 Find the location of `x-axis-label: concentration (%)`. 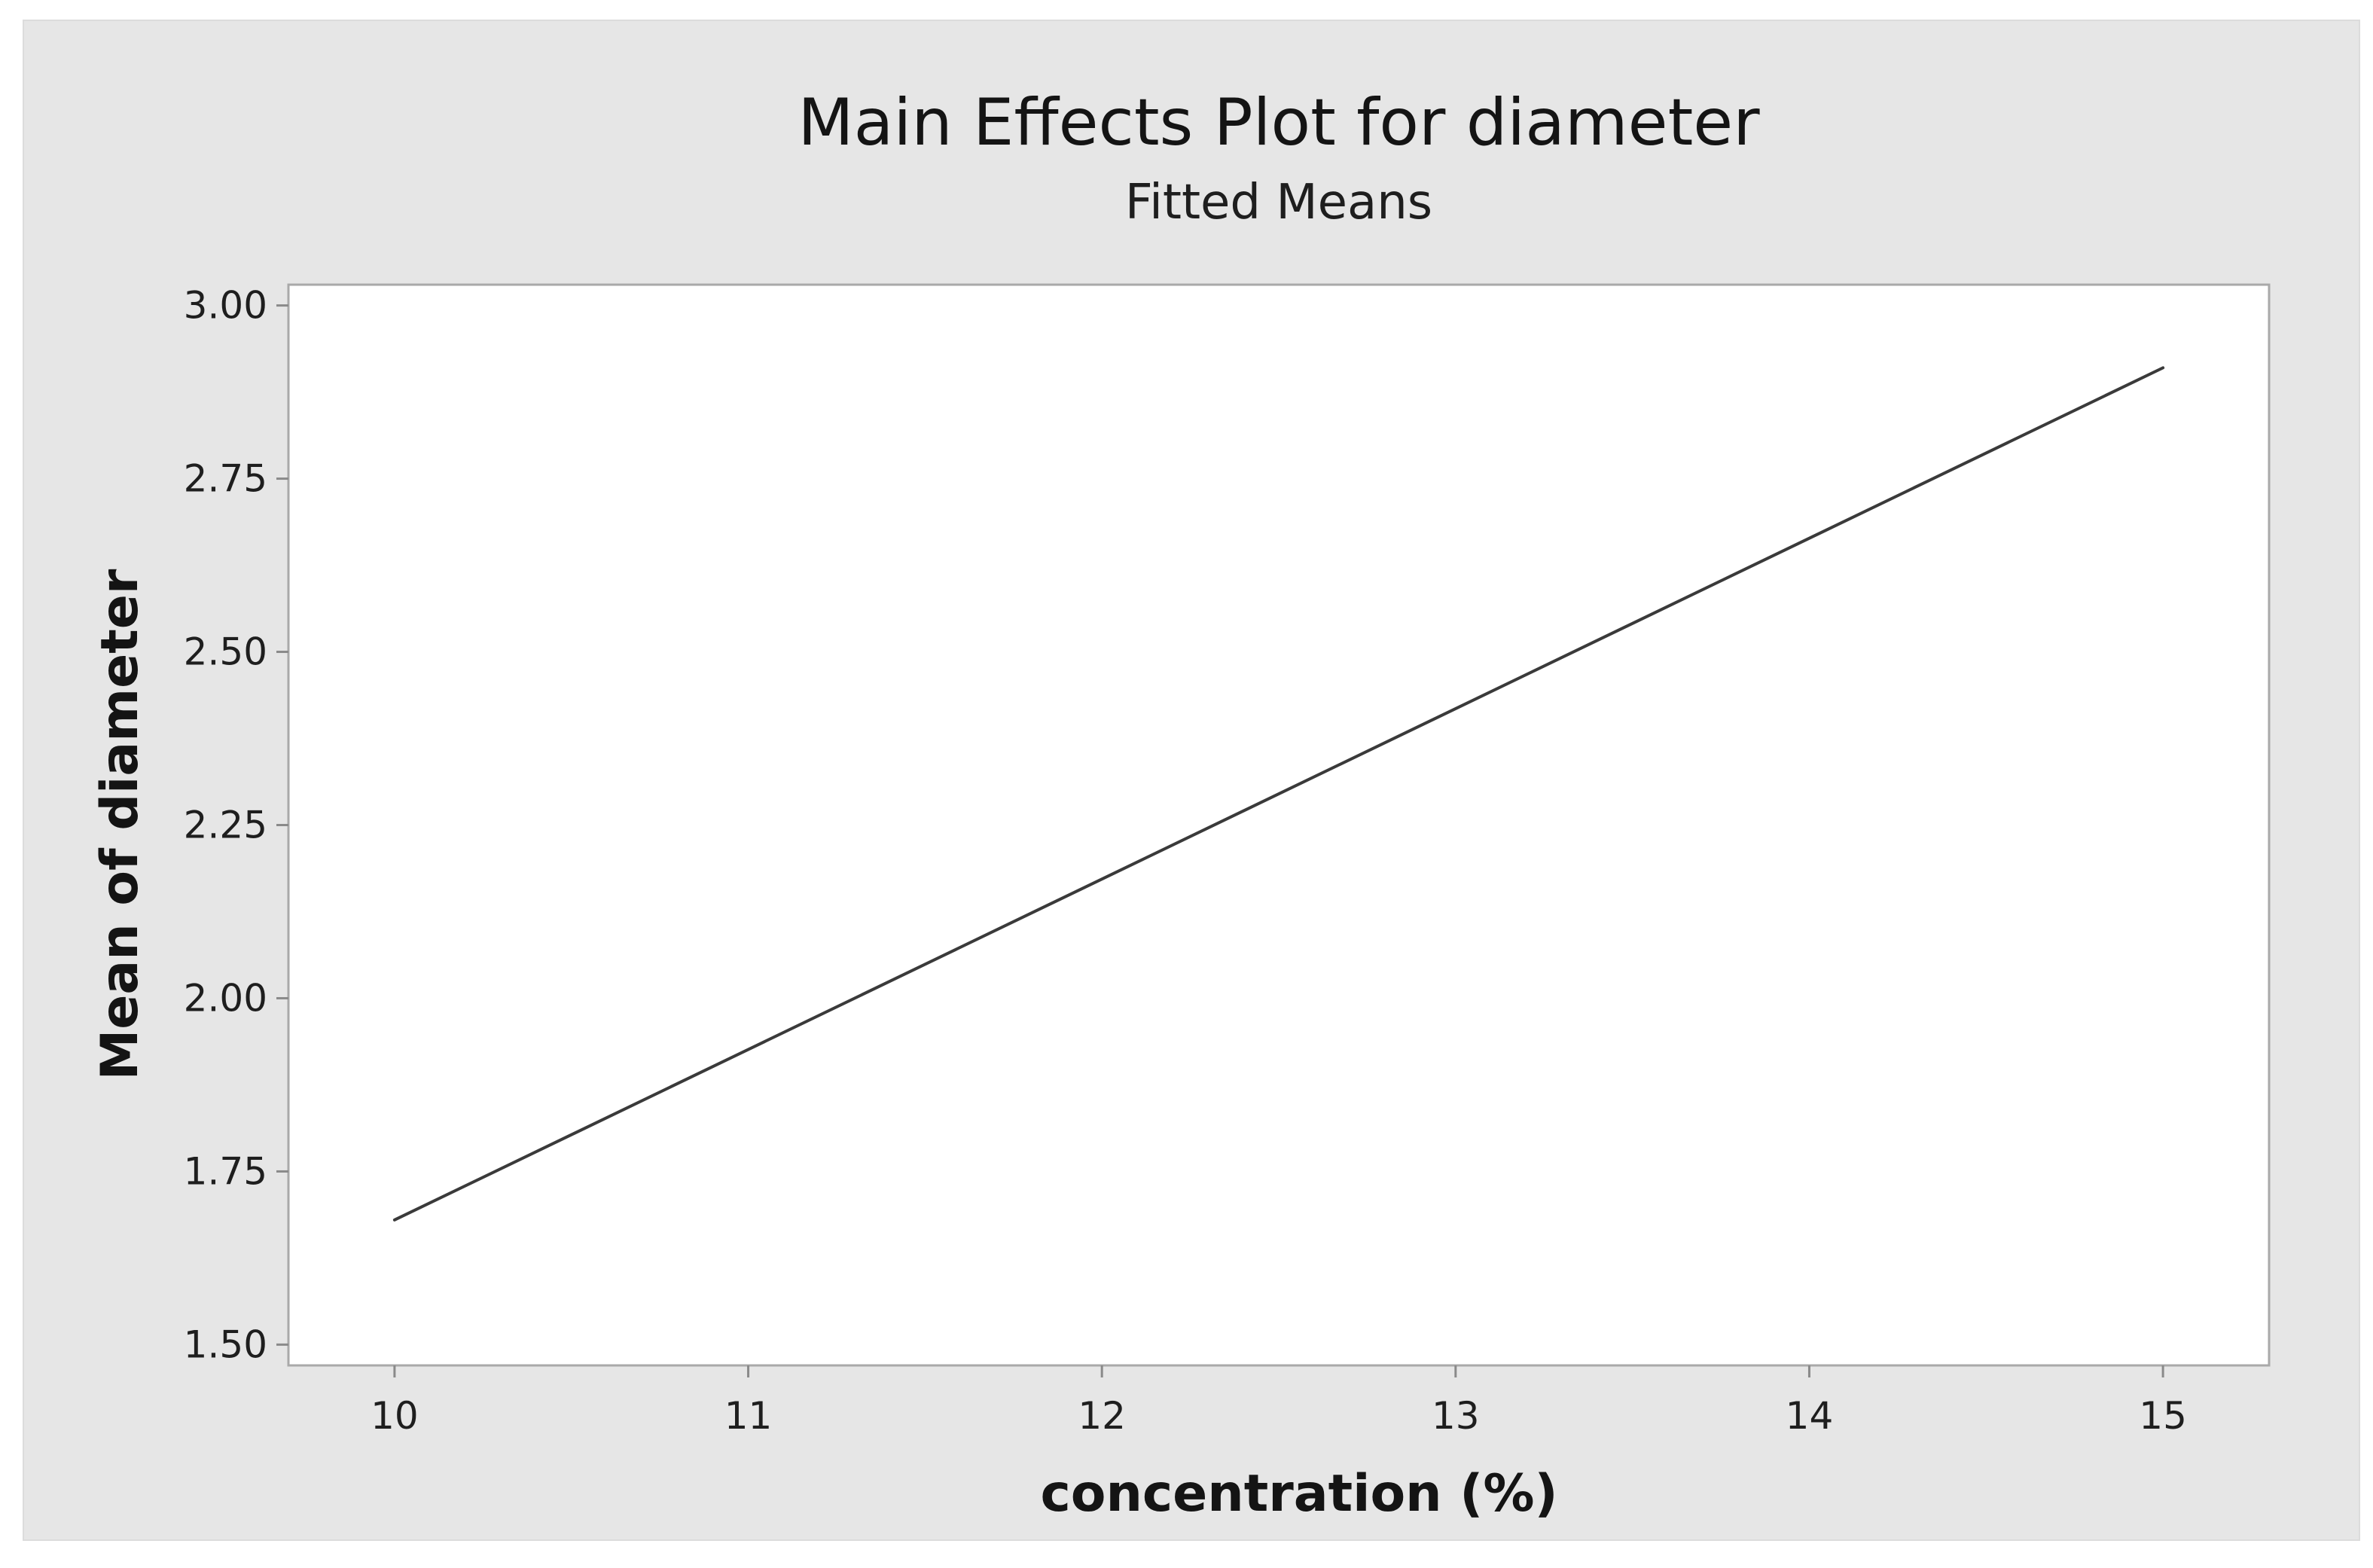

x-axis-label: concentration (%) is located at coordinates (1298, 1494).